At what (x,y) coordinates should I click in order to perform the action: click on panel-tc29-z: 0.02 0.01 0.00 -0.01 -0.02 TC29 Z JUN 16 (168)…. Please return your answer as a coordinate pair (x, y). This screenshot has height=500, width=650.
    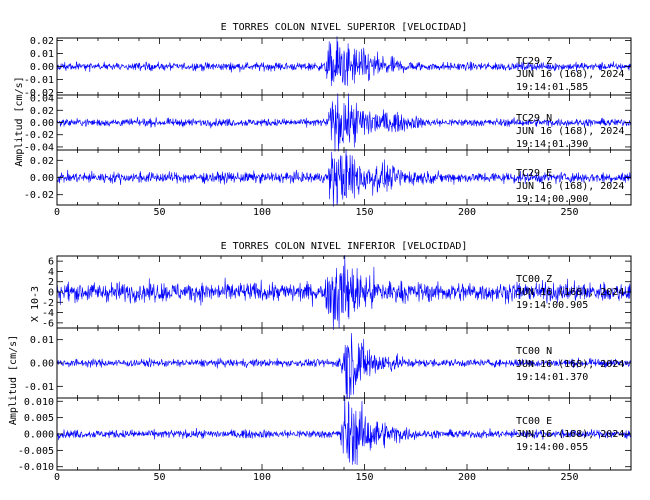
    Looking at the image, I should click on (328, 67).